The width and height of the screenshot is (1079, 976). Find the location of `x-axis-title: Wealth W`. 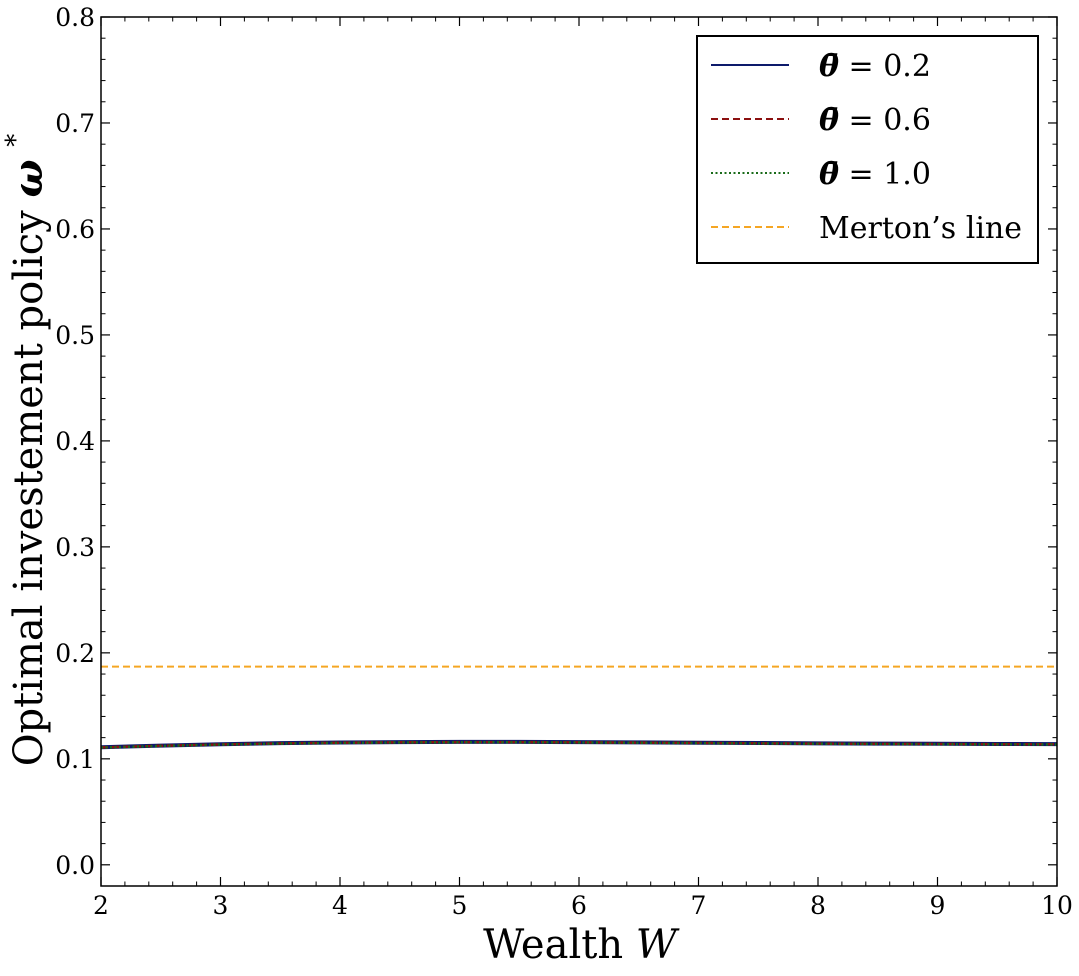

x-axis-title: Wealth W is located at coordinates (581, 945).